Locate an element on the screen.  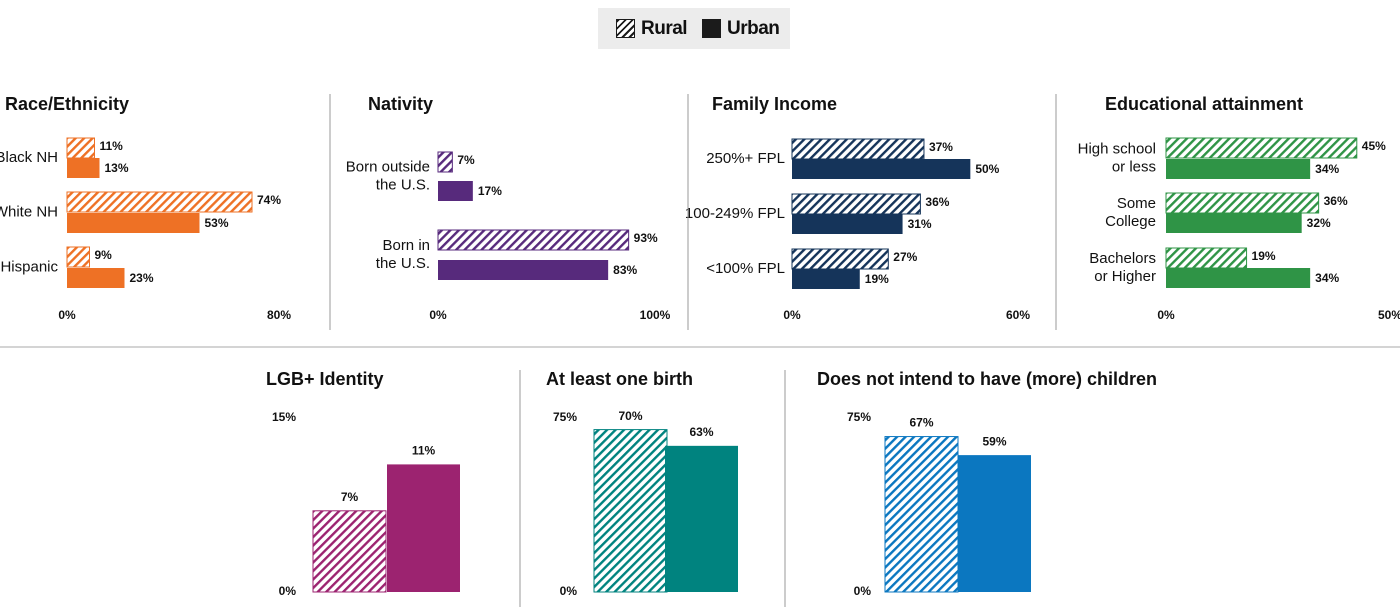
tick-label: 60% is located at coordinates (1018, 315).